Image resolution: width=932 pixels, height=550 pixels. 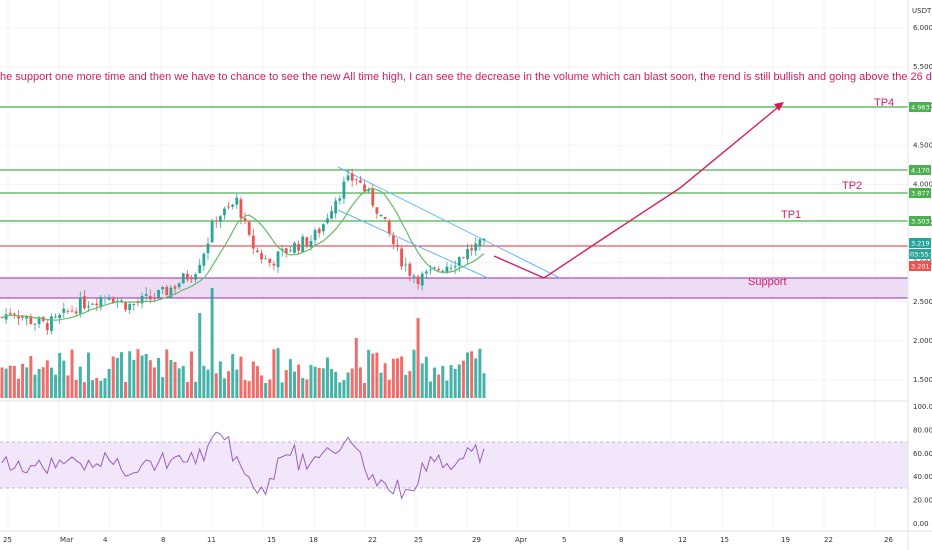 What do you see at coordinates (621, 540) in the screenshot?
I see `x-tick: 8` at bounding box center [621, 540].